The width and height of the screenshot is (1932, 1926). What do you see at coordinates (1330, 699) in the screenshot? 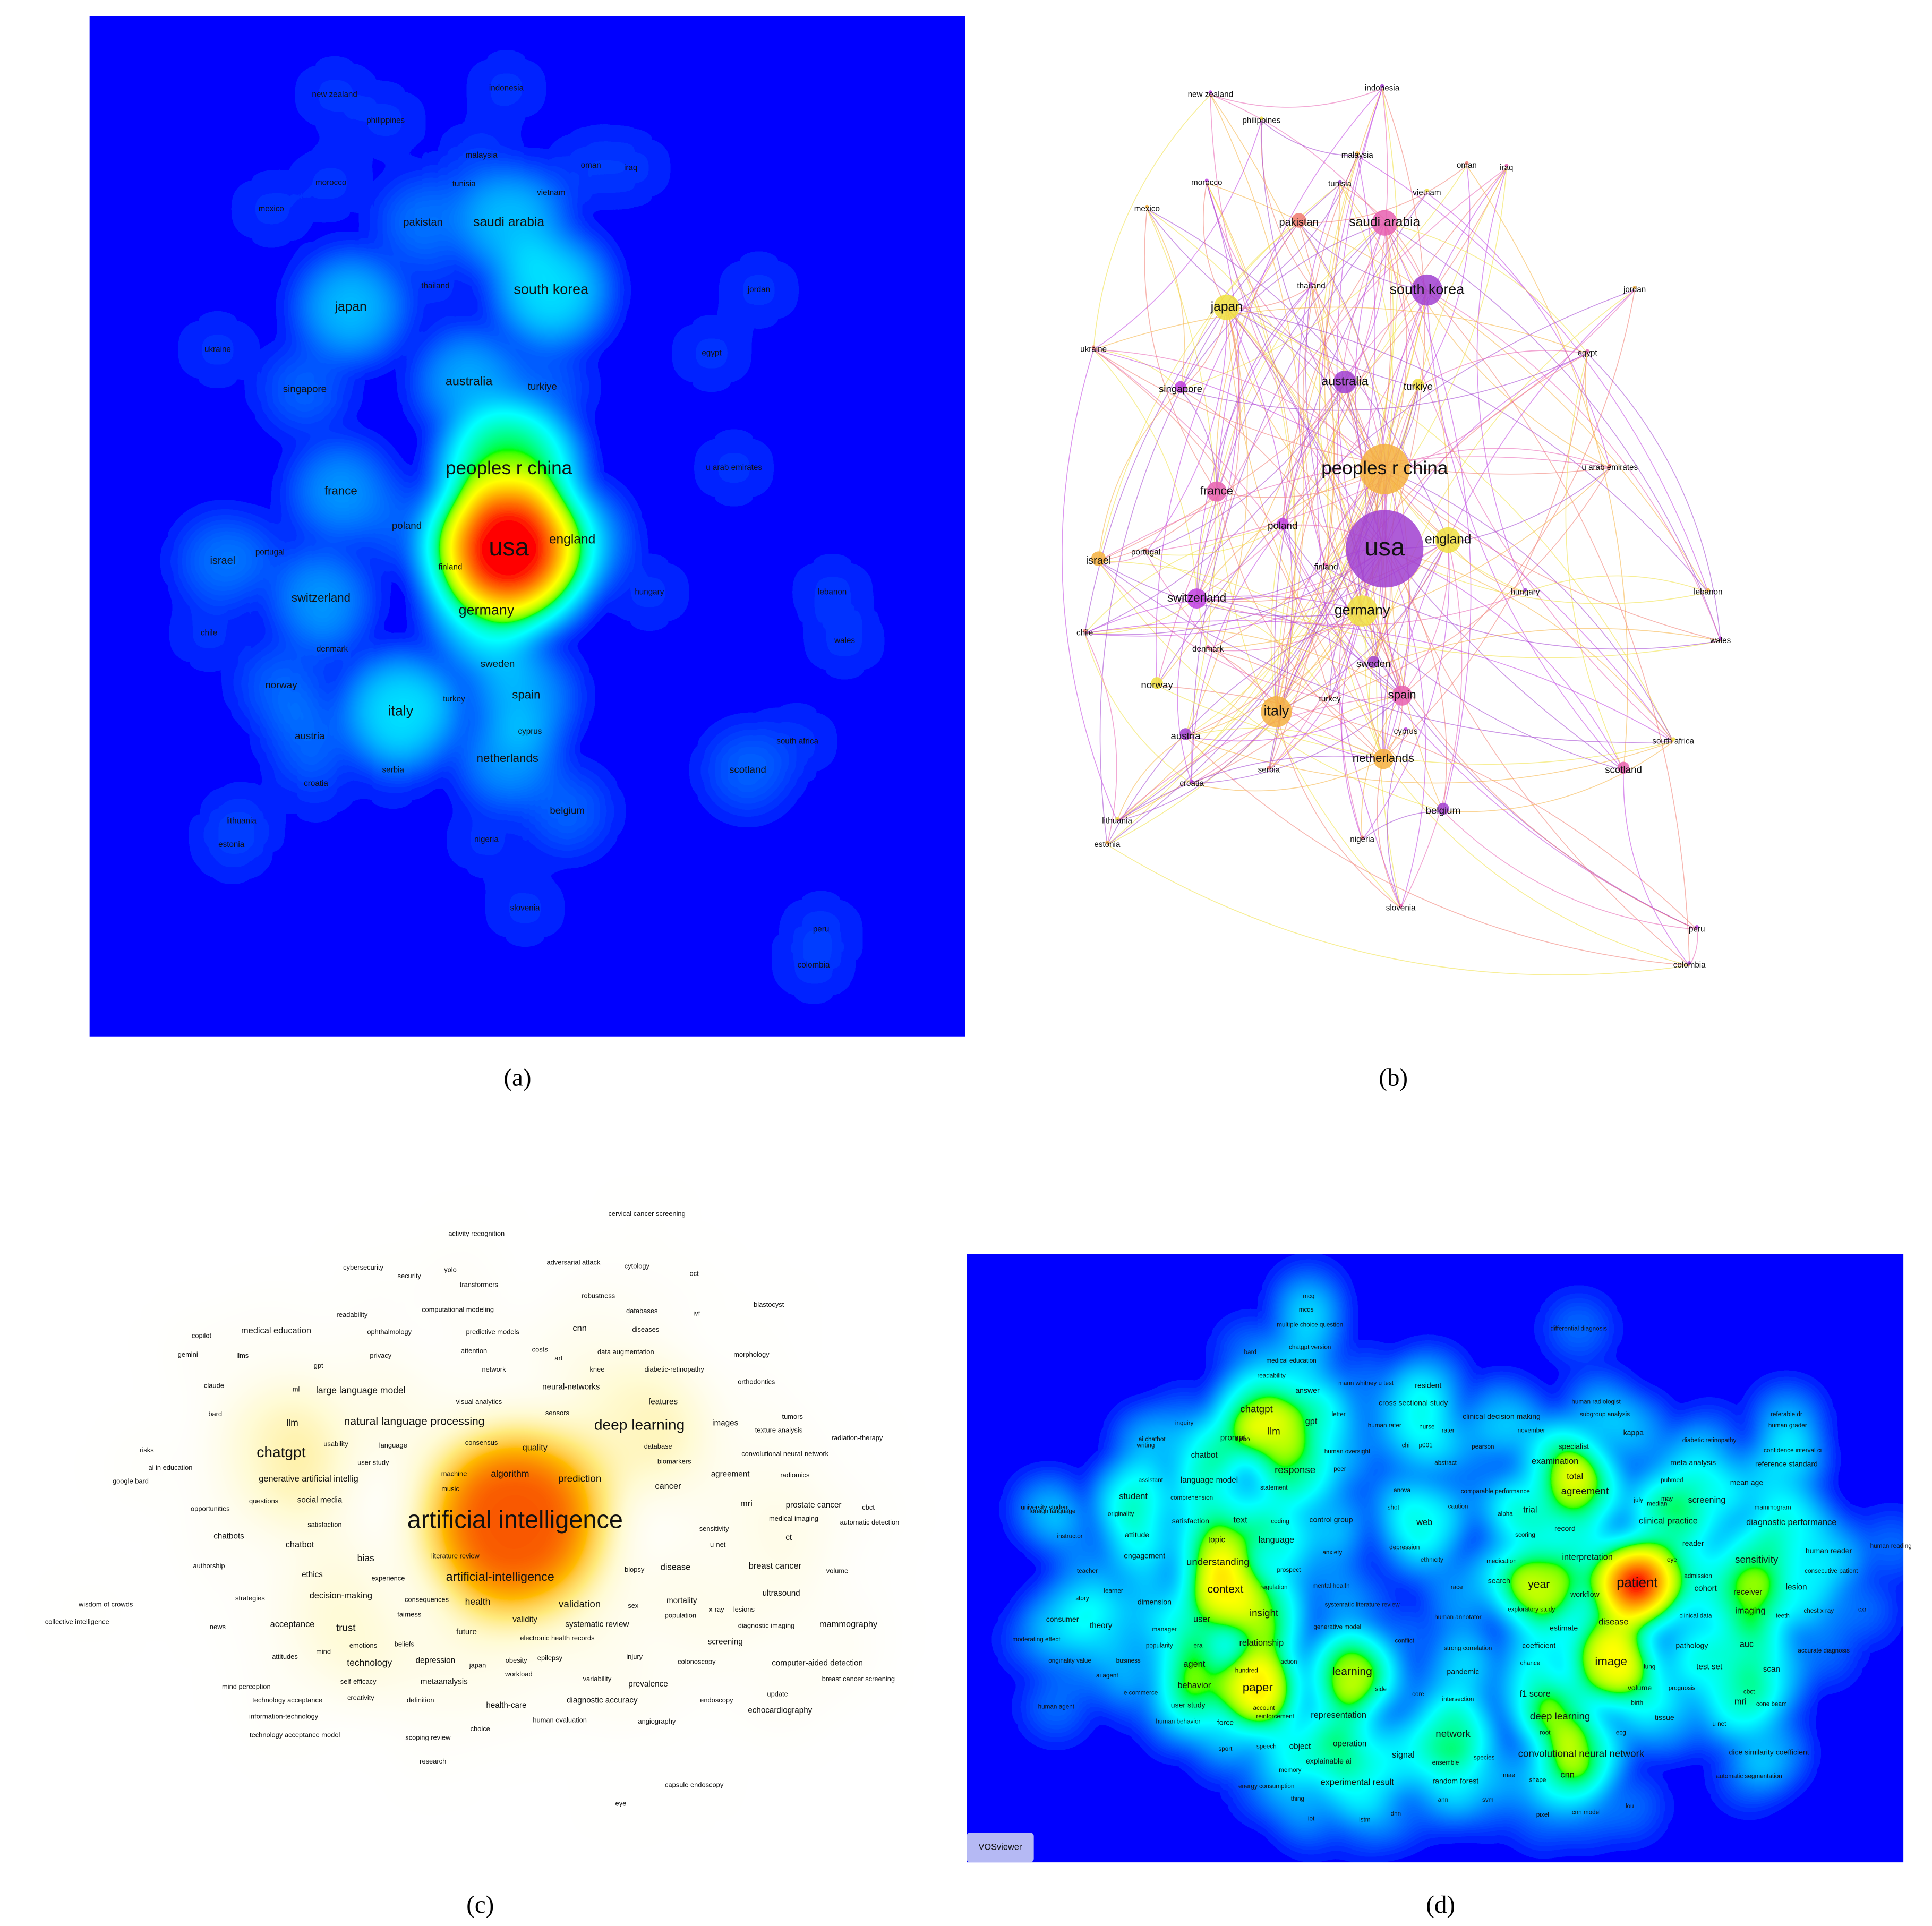
I see `node-label: turkey` at bounding box center [1330, 699].